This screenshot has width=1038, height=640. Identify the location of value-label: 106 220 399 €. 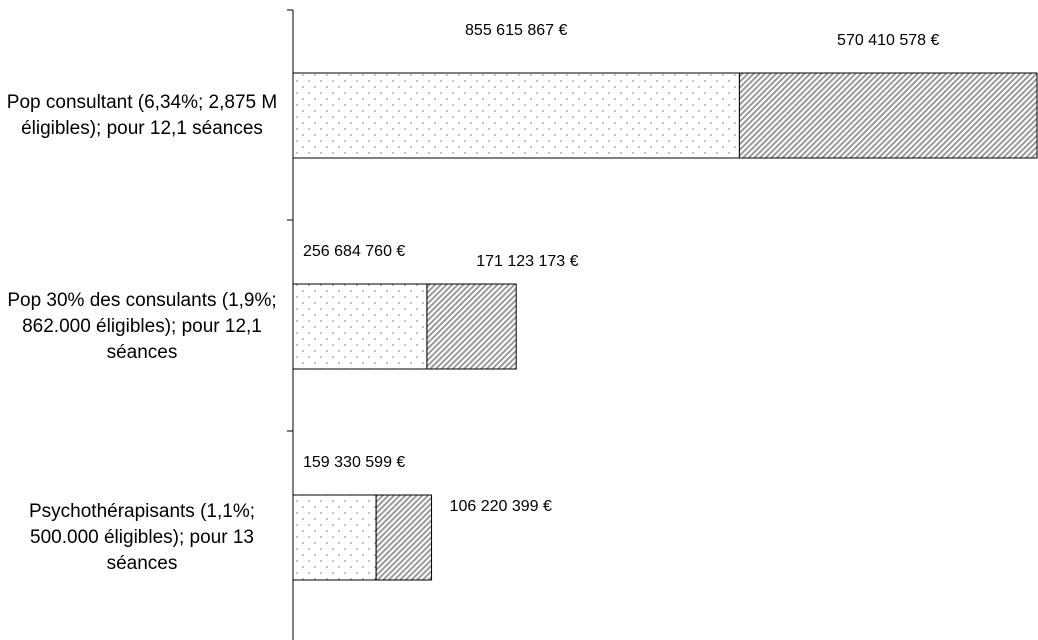
(501, 506).